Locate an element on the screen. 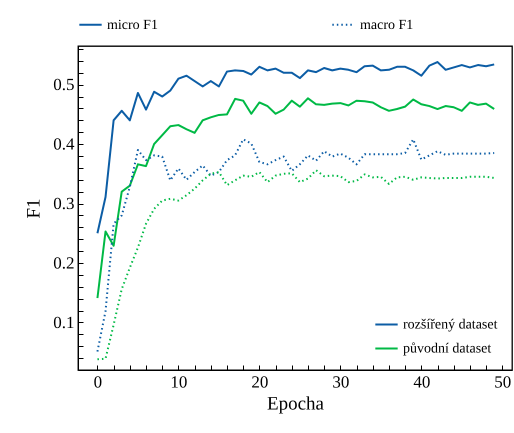 This screenshot has width=514, height=433. x-tick-label: 40 is located at coordinates (421, 382).